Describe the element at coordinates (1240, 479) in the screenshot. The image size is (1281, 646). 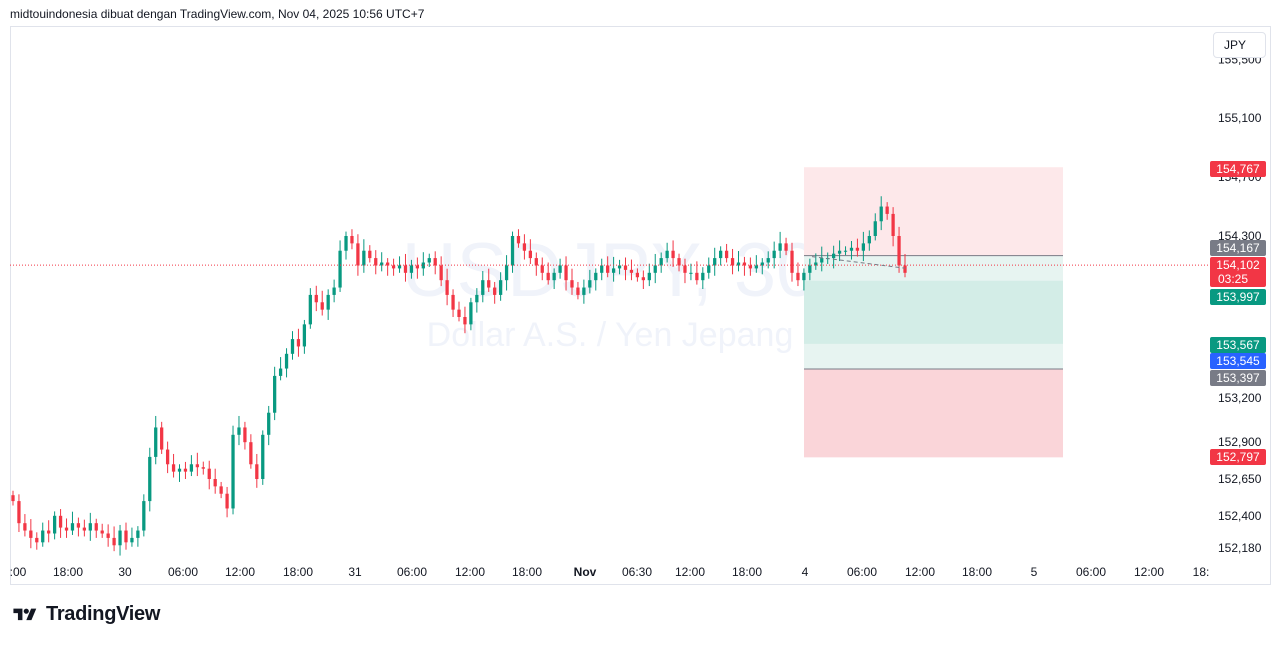
I see `price-axis-label: 152,650` at that location.